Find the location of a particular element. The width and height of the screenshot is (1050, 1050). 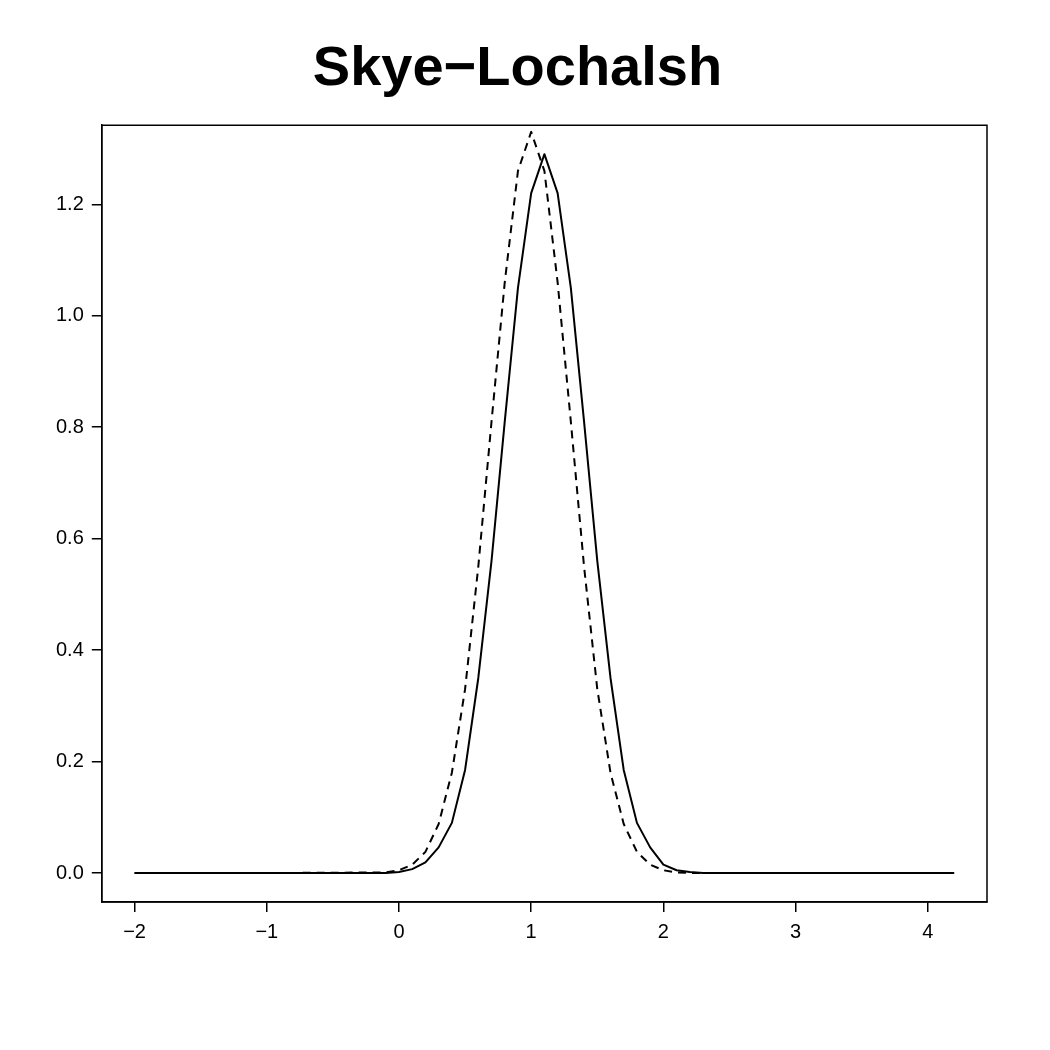

x-tick-label: −1 is located at coordinates (267, 930).